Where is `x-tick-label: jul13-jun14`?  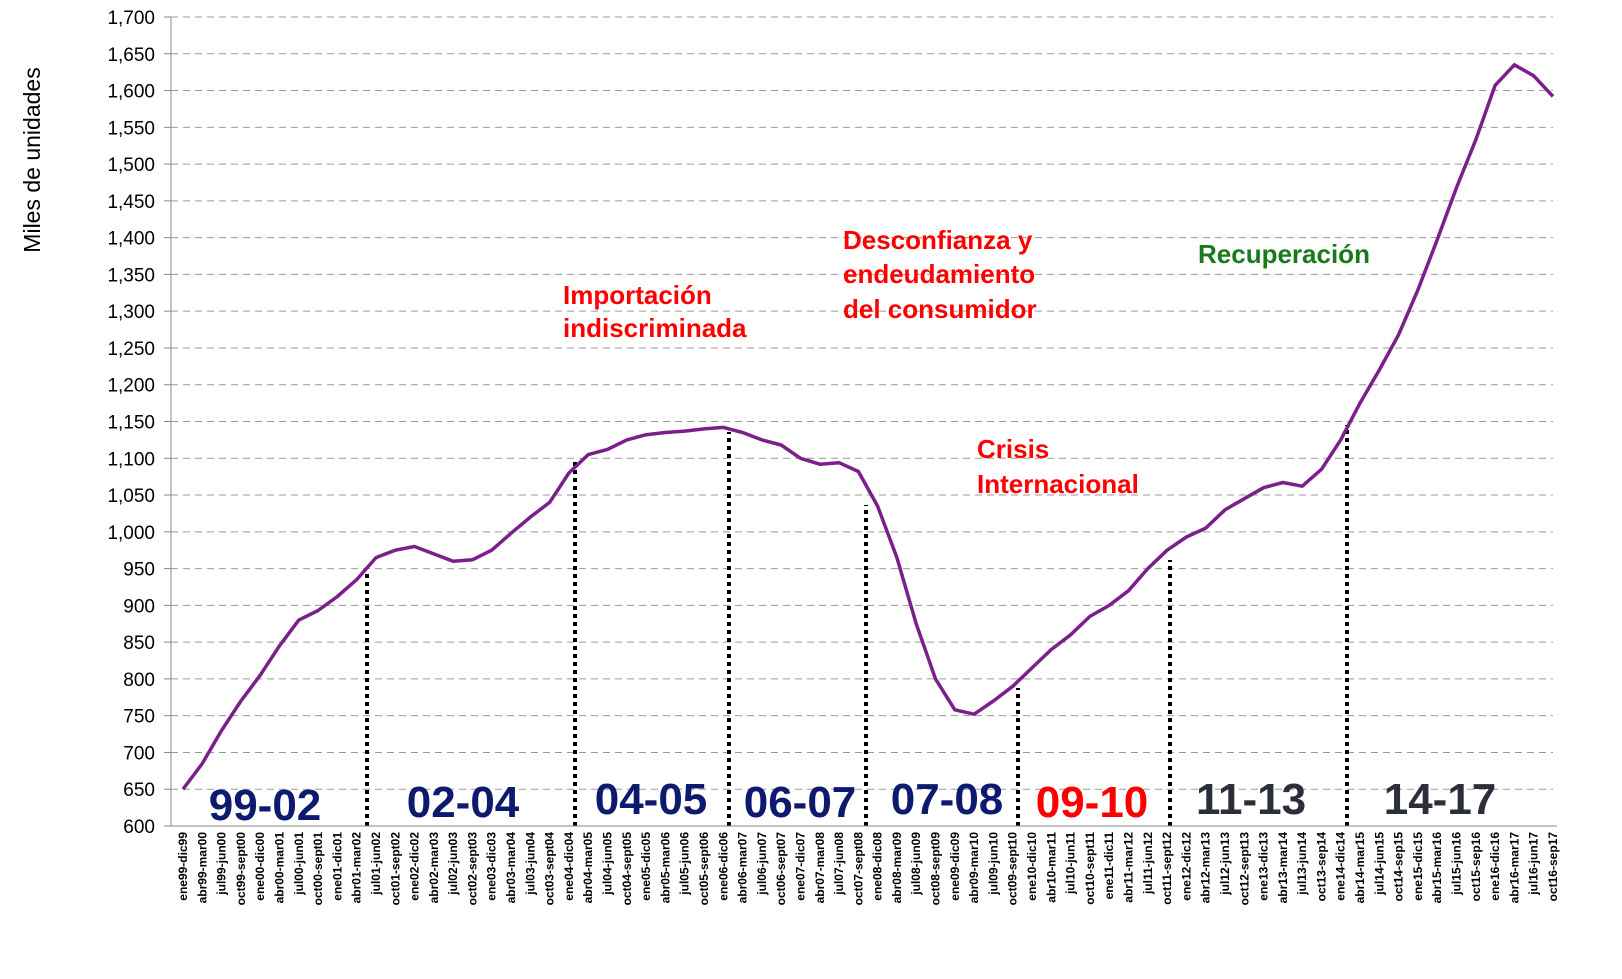 x-tick-label: jul13-jun14 is located at coordinates (1302, 864).